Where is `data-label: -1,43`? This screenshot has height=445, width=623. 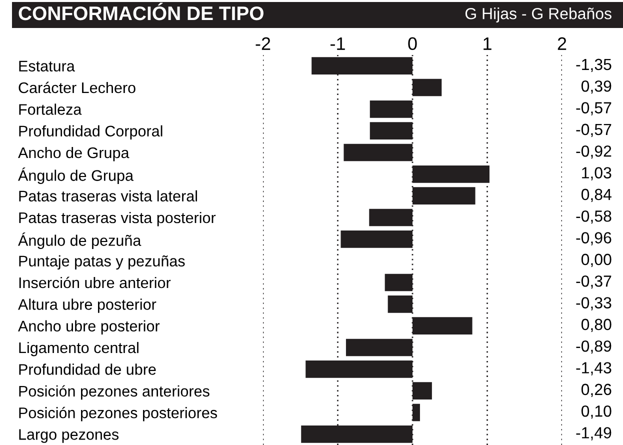
data-label: -1,43 is located at coordinates (594, 369).